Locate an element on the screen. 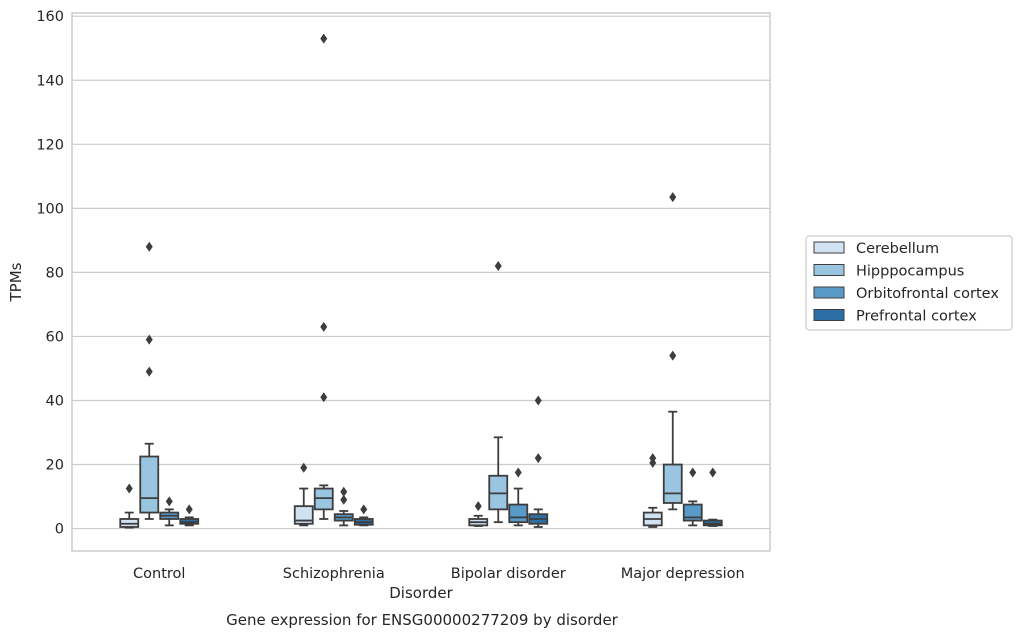 The height and width of the screenshot is (638, 1023). legend-label: Prefrontal cortex is located at coordinates (916, 317).